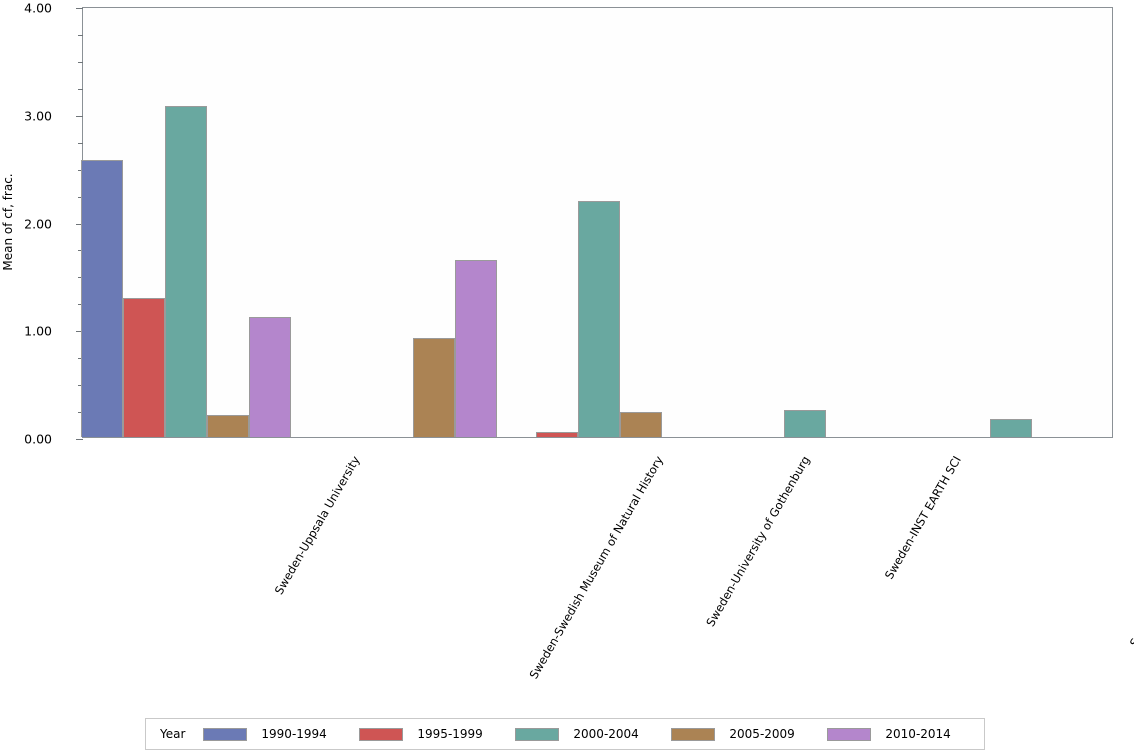 Image resolution: width=1134 pixels, height=756 pixels. Describe the element at coordinates (317, 525) in the screenshot. I see `x-axis-category-label: Sweden-Uppsala University` at that location.